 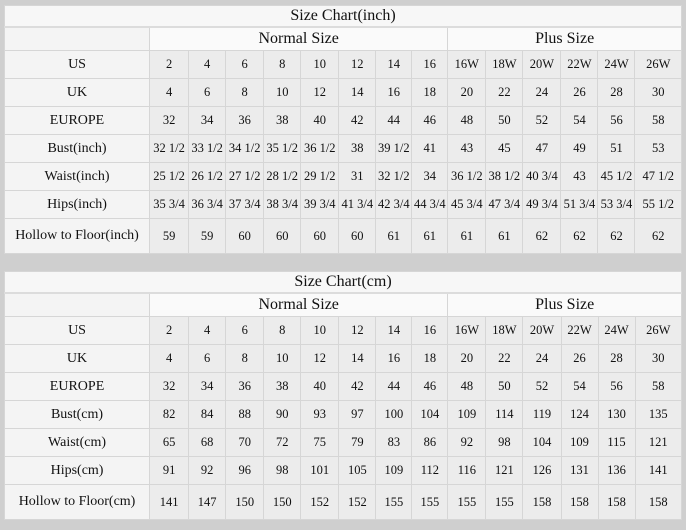 What do you see at coordinates (616, 442) in the screenshot?
I see `size-cell: 115` at bounding box center [616, 442].